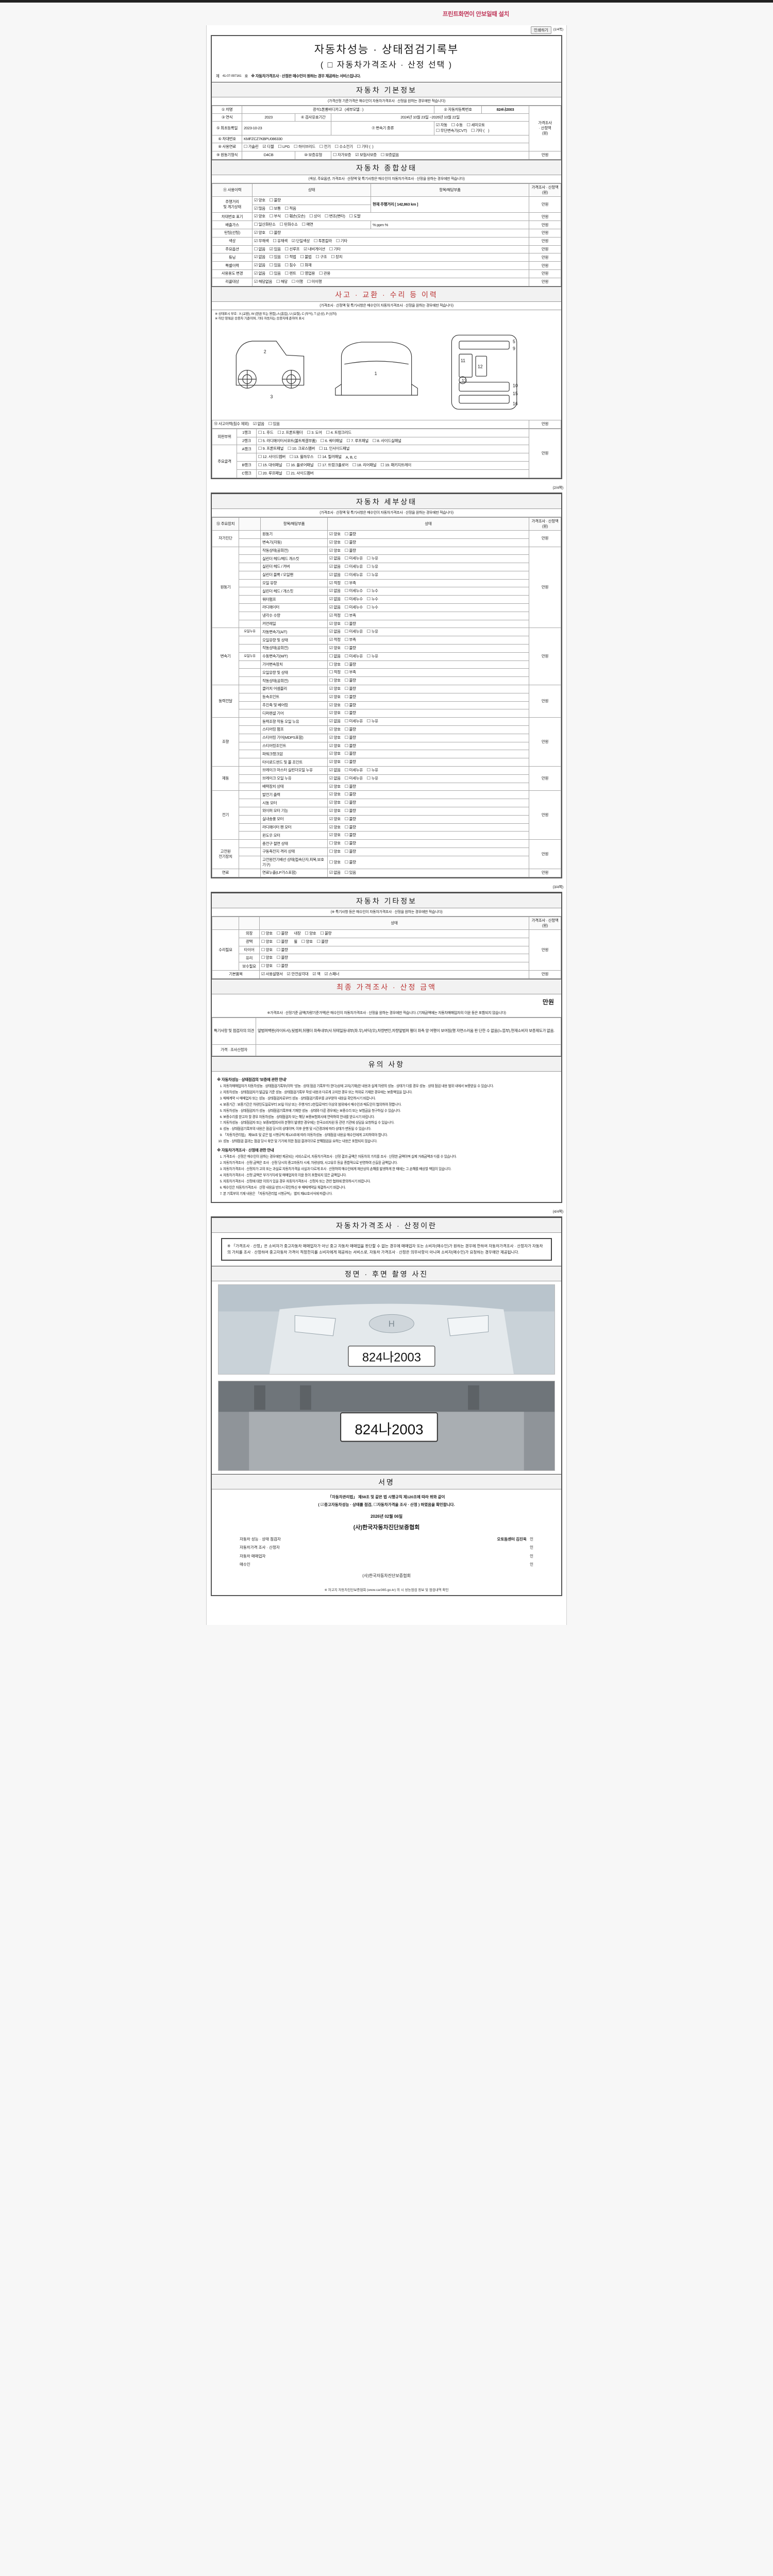  What do you see at coordinates (304, 146) in the screenshot?
I see `fuel-opt-hybrid: ☐ 하이브리드` at bounding box center [304, 146].